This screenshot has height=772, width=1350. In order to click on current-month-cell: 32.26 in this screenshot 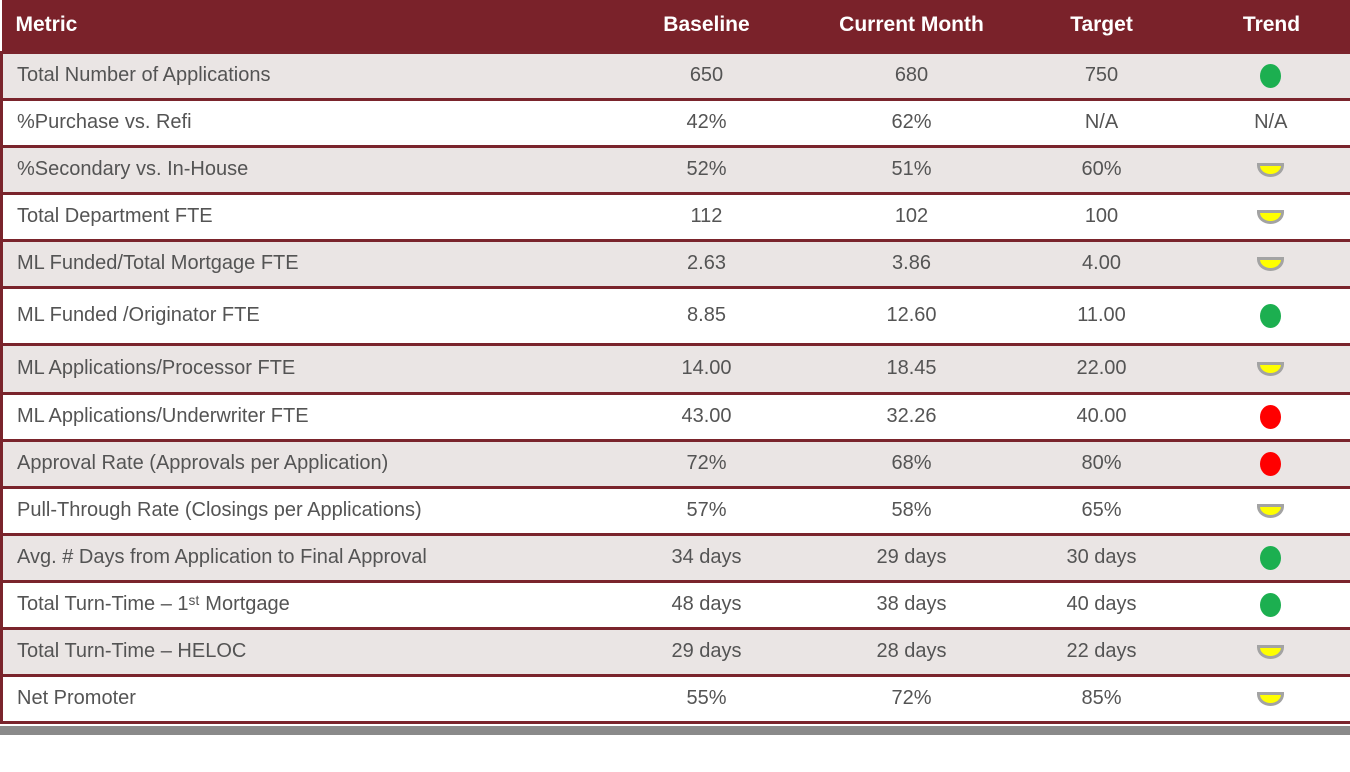, I will do `click(911, 415)`.